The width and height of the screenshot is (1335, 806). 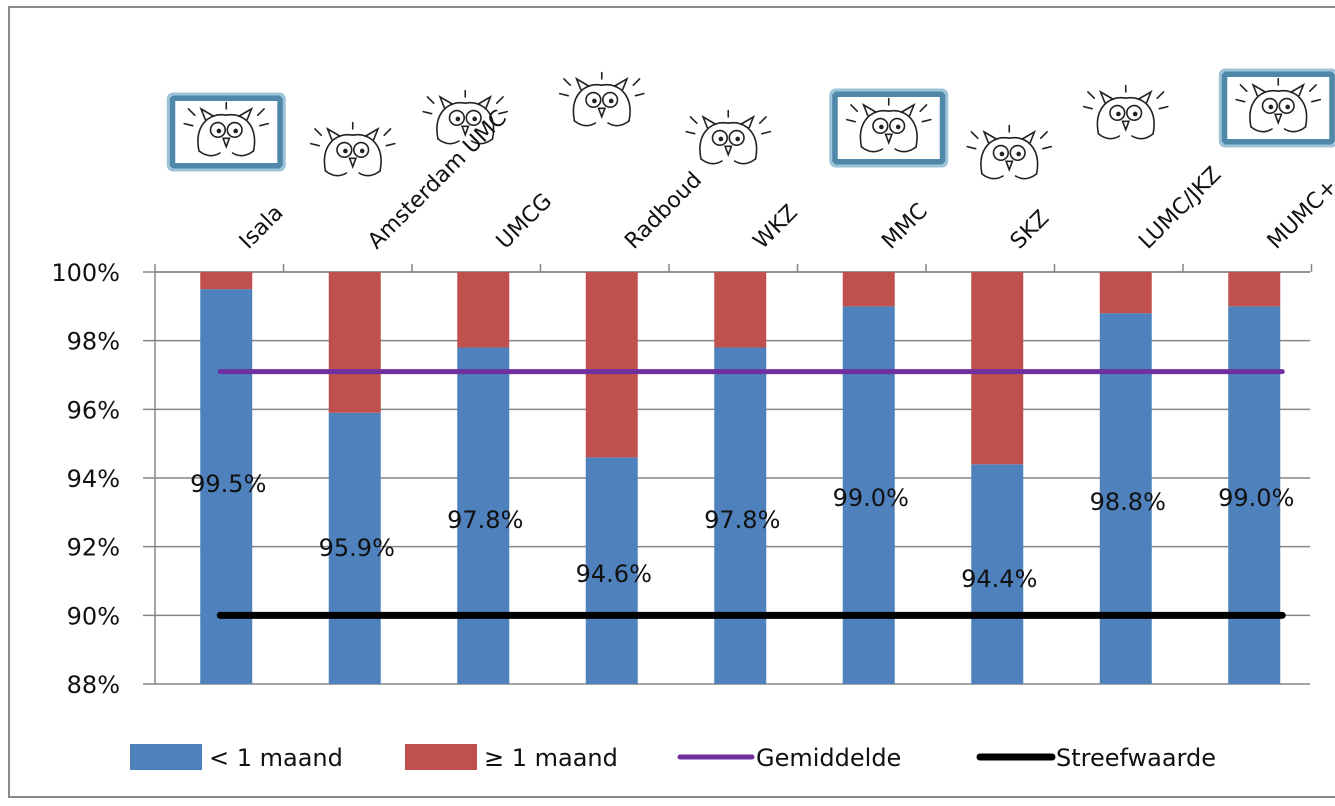 I want to click on category-label: Radboud, so click(x=663, y=211).